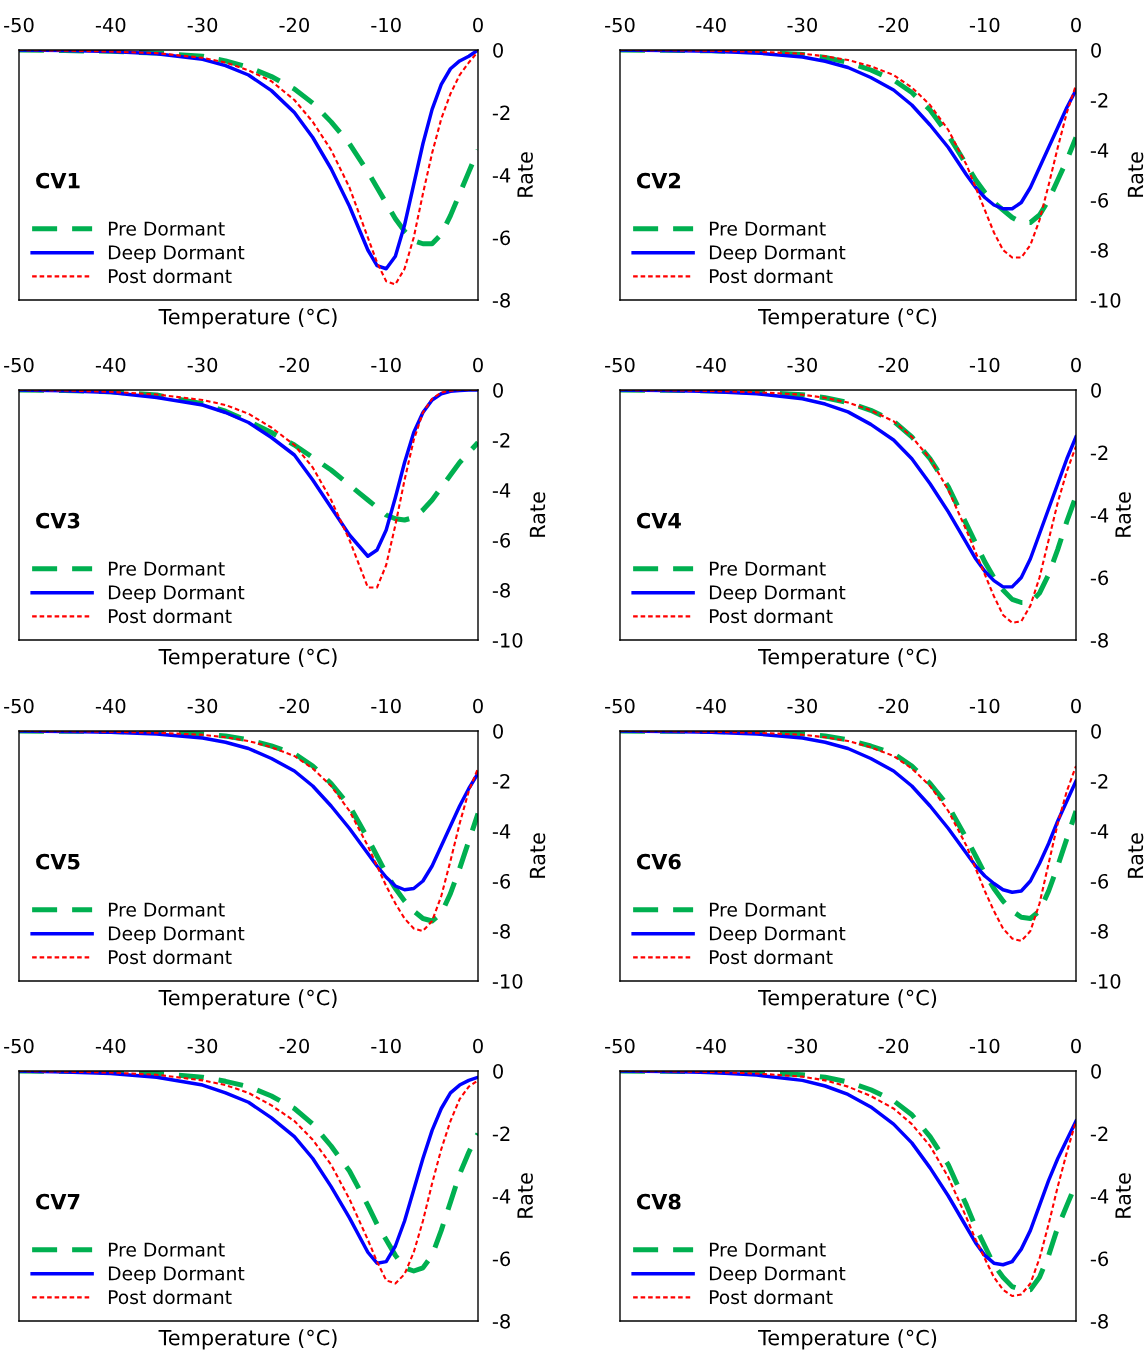 The height and width of the screenshot is (1359, 1147). What do you see at coordinates (659, 1201) in the screenshot?
I see `text: CV8` at bounding box center [659, 1201].